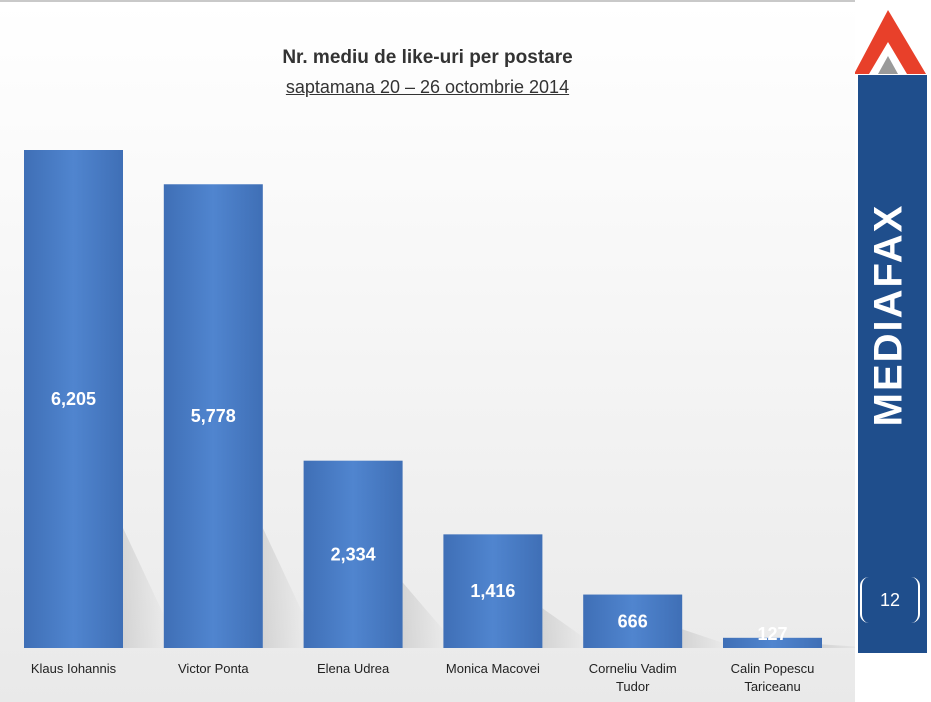 Image resolution: width=931 pixels, height=702 pixels. I want to click on brand-band, so click(892, 364).